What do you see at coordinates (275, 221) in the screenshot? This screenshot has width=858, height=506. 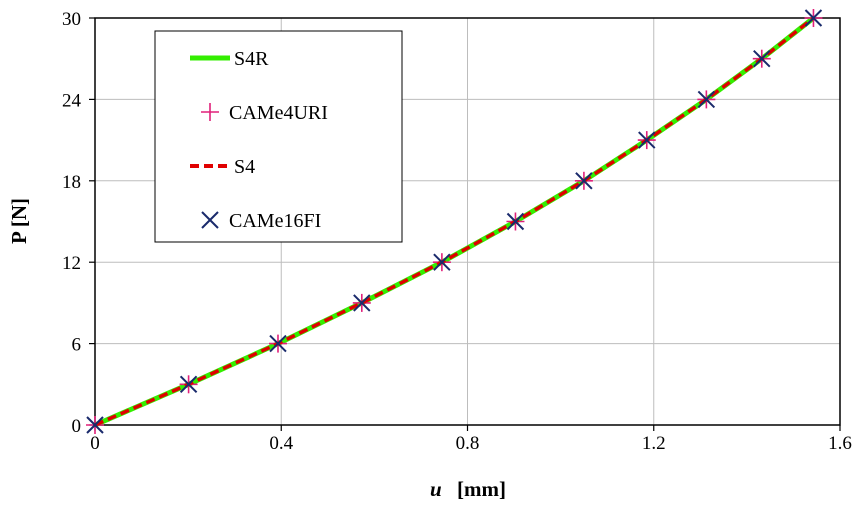 I see `legend-label-came16fi: CAMe16FI` at bounding box center [275, 221].